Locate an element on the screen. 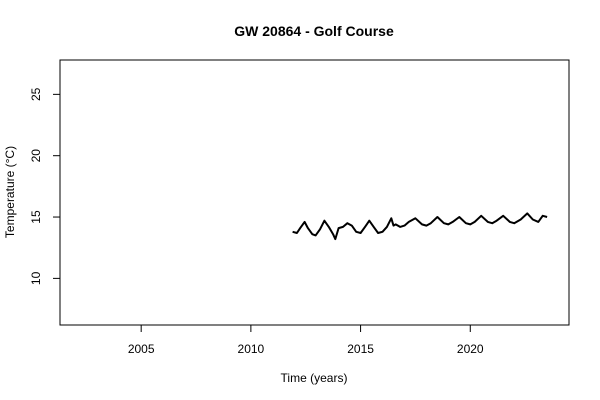  y-tick-label: 25 is located at coordinates (36, 94).